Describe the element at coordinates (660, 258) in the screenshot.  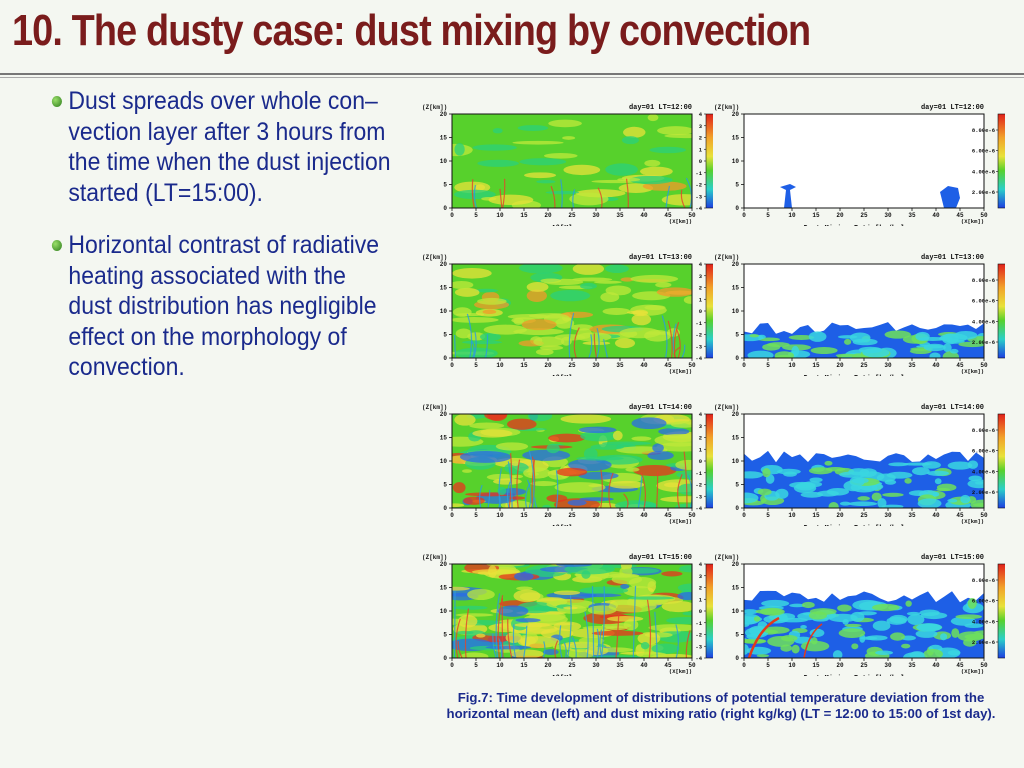
I see `panel-header: day=01 LT=13:00` at that location.